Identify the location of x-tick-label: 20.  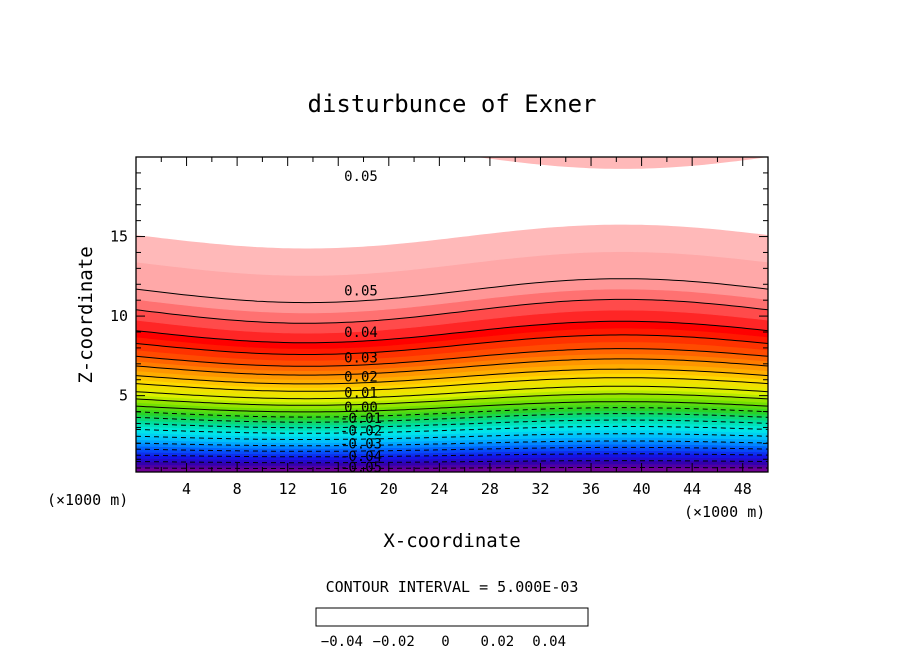
(389, 489).